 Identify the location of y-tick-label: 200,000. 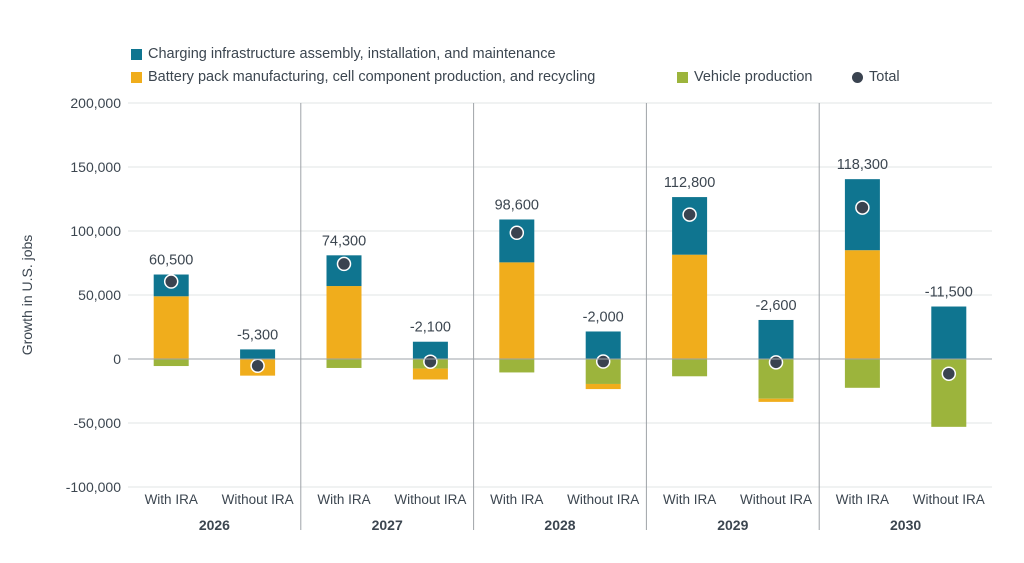
(95, 103).